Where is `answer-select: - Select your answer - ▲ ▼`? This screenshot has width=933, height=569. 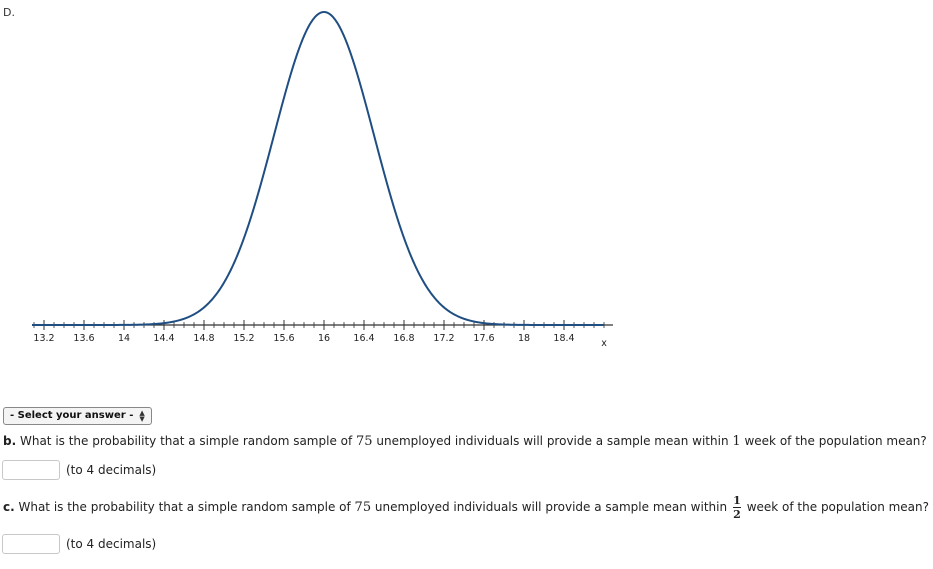 answer-select: - Select your answer - ▲ ▼ is located at coordinates (77, 416).